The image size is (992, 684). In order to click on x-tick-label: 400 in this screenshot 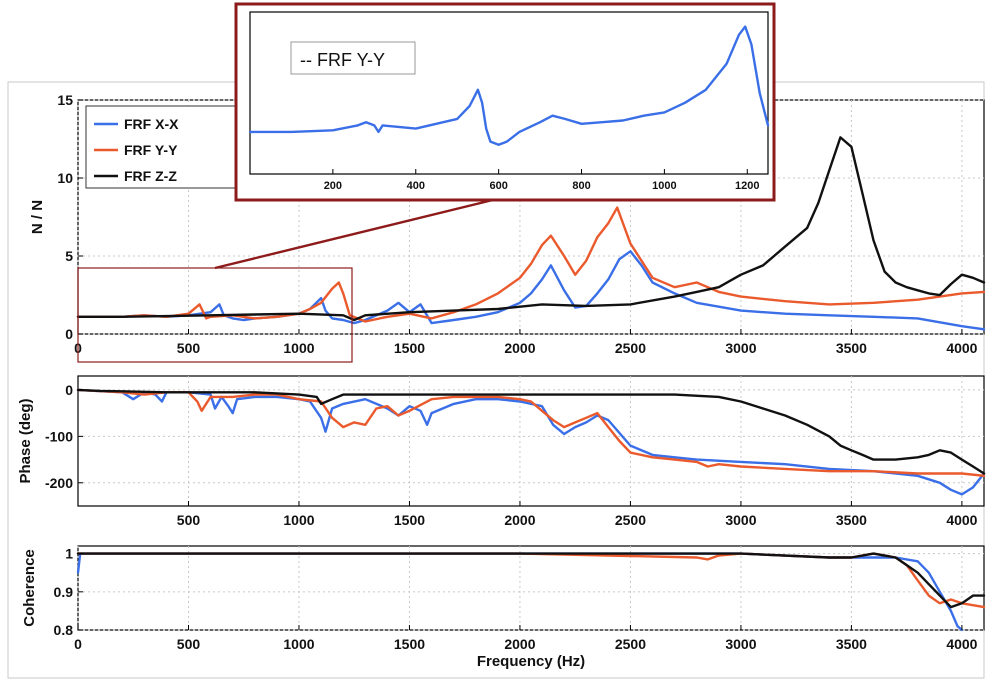, I will do `click(416, 186)`.